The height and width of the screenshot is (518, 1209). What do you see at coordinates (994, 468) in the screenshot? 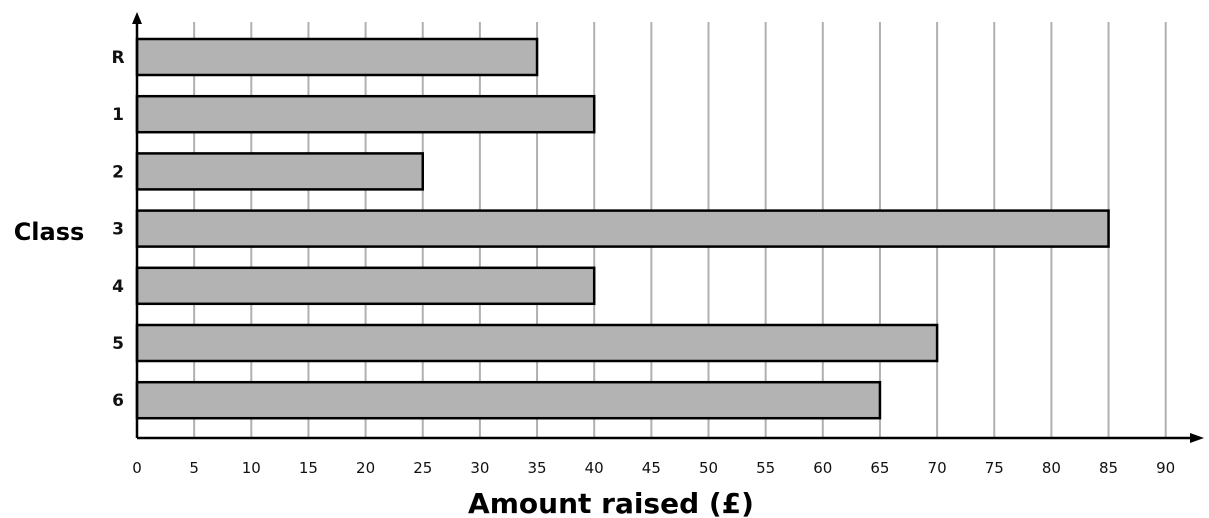
I see `x-tick-label-75: 75` at bounding box center [994, 468].